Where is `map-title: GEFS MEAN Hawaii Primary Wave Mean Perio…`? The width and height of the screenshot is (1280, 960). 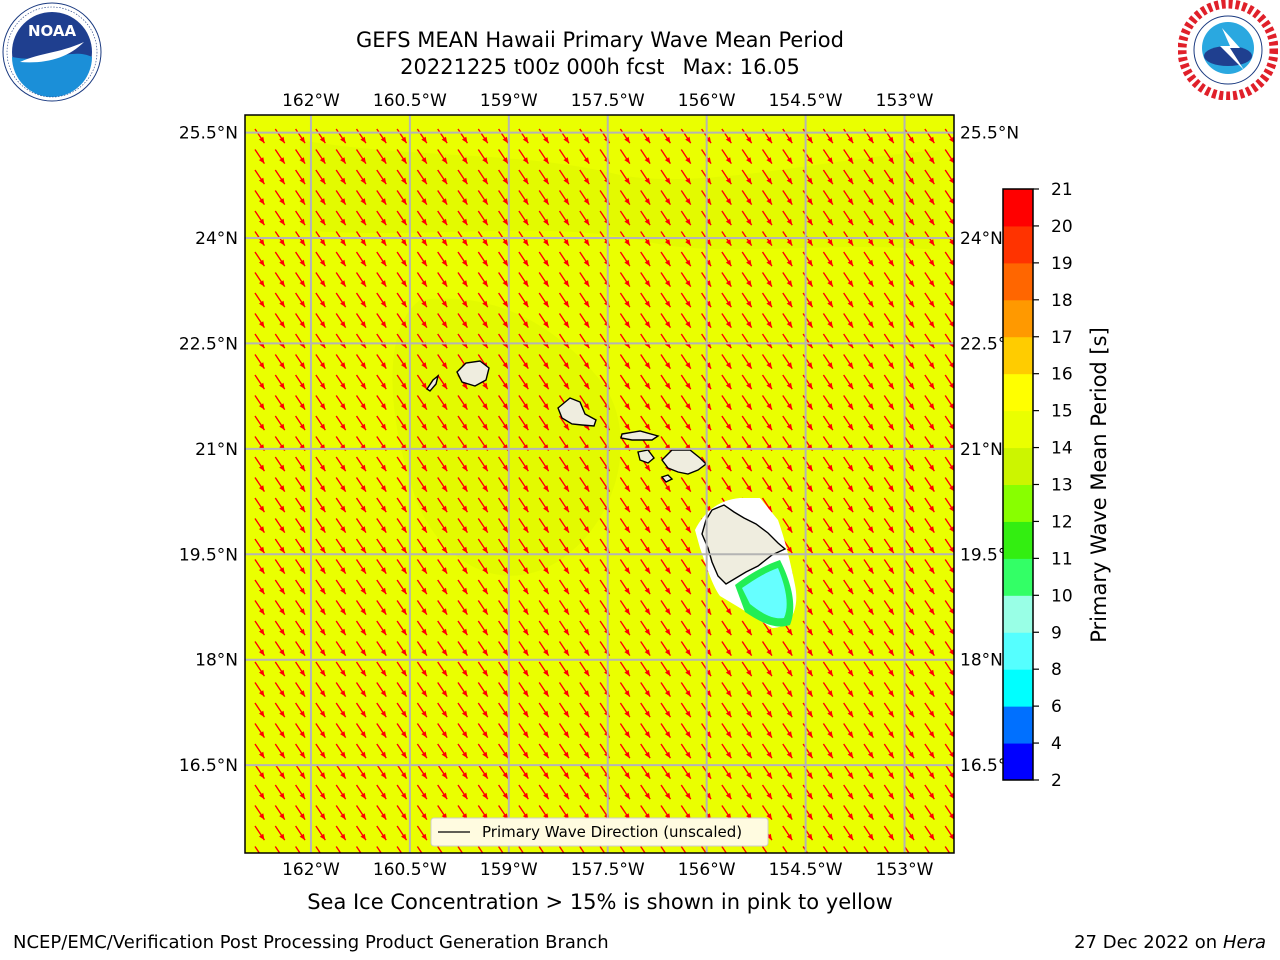
map-title: GEFS MEAN Hawaii Primary Wave Mean Perio… is located at coordinates (600, 40).